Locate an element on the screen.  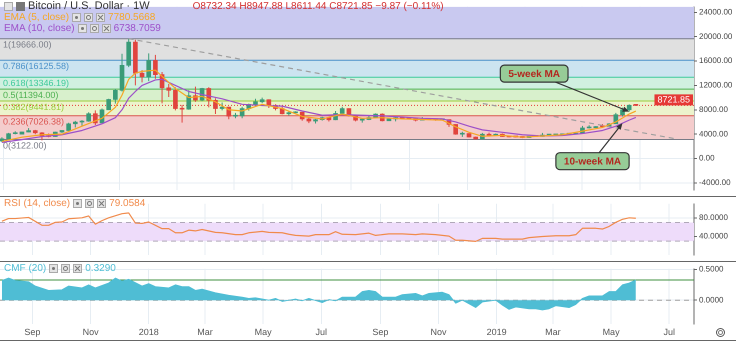
annotation: 0.3290 is located at coordinates (100, 268).